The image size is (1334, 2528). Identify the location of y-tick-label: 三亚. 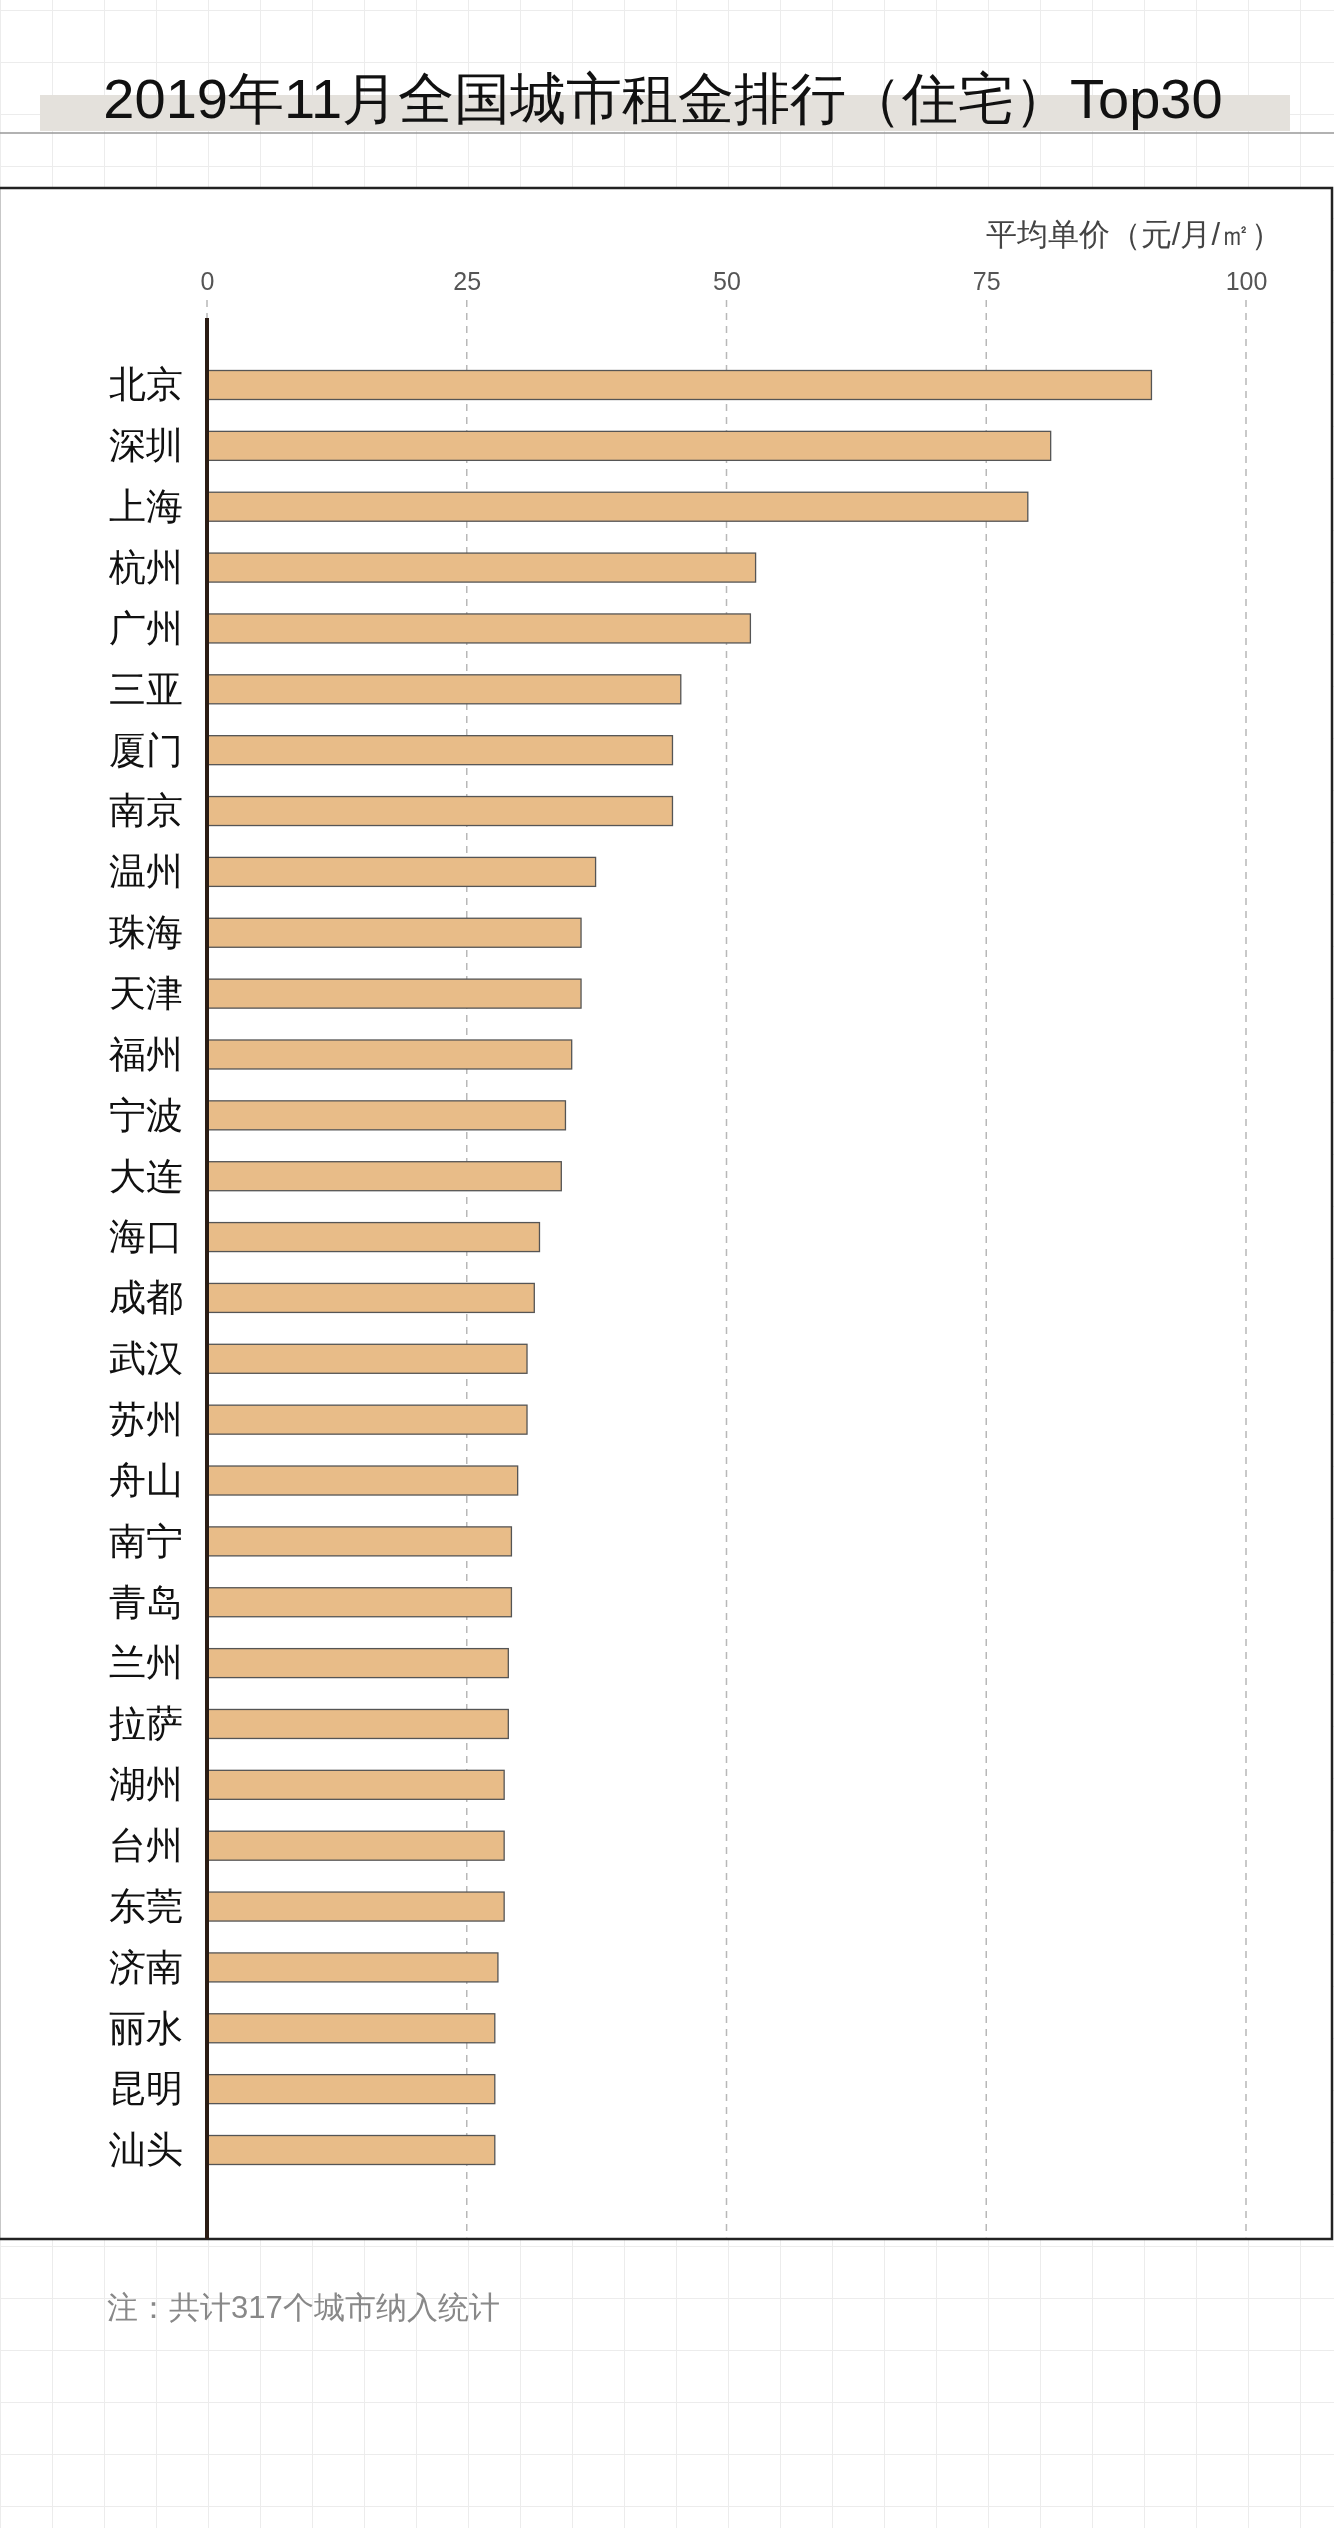
(146, 689).